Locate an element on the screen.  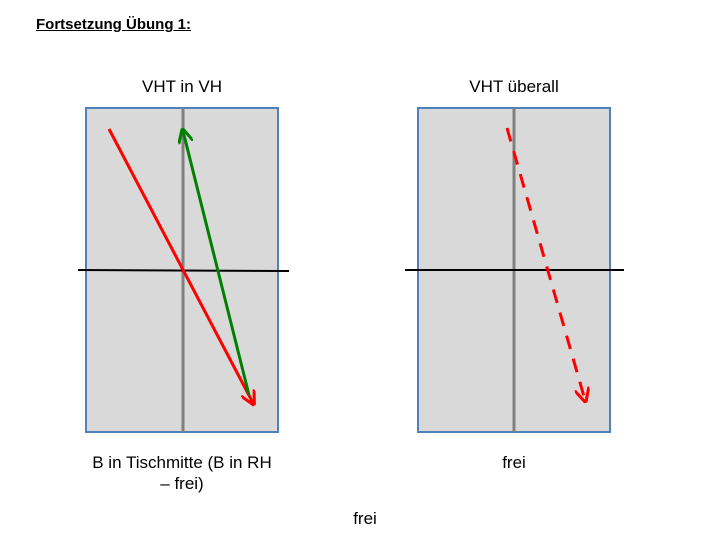
slide-title: Fortsetzung Übung 1: is located at coordinates (113, 24).